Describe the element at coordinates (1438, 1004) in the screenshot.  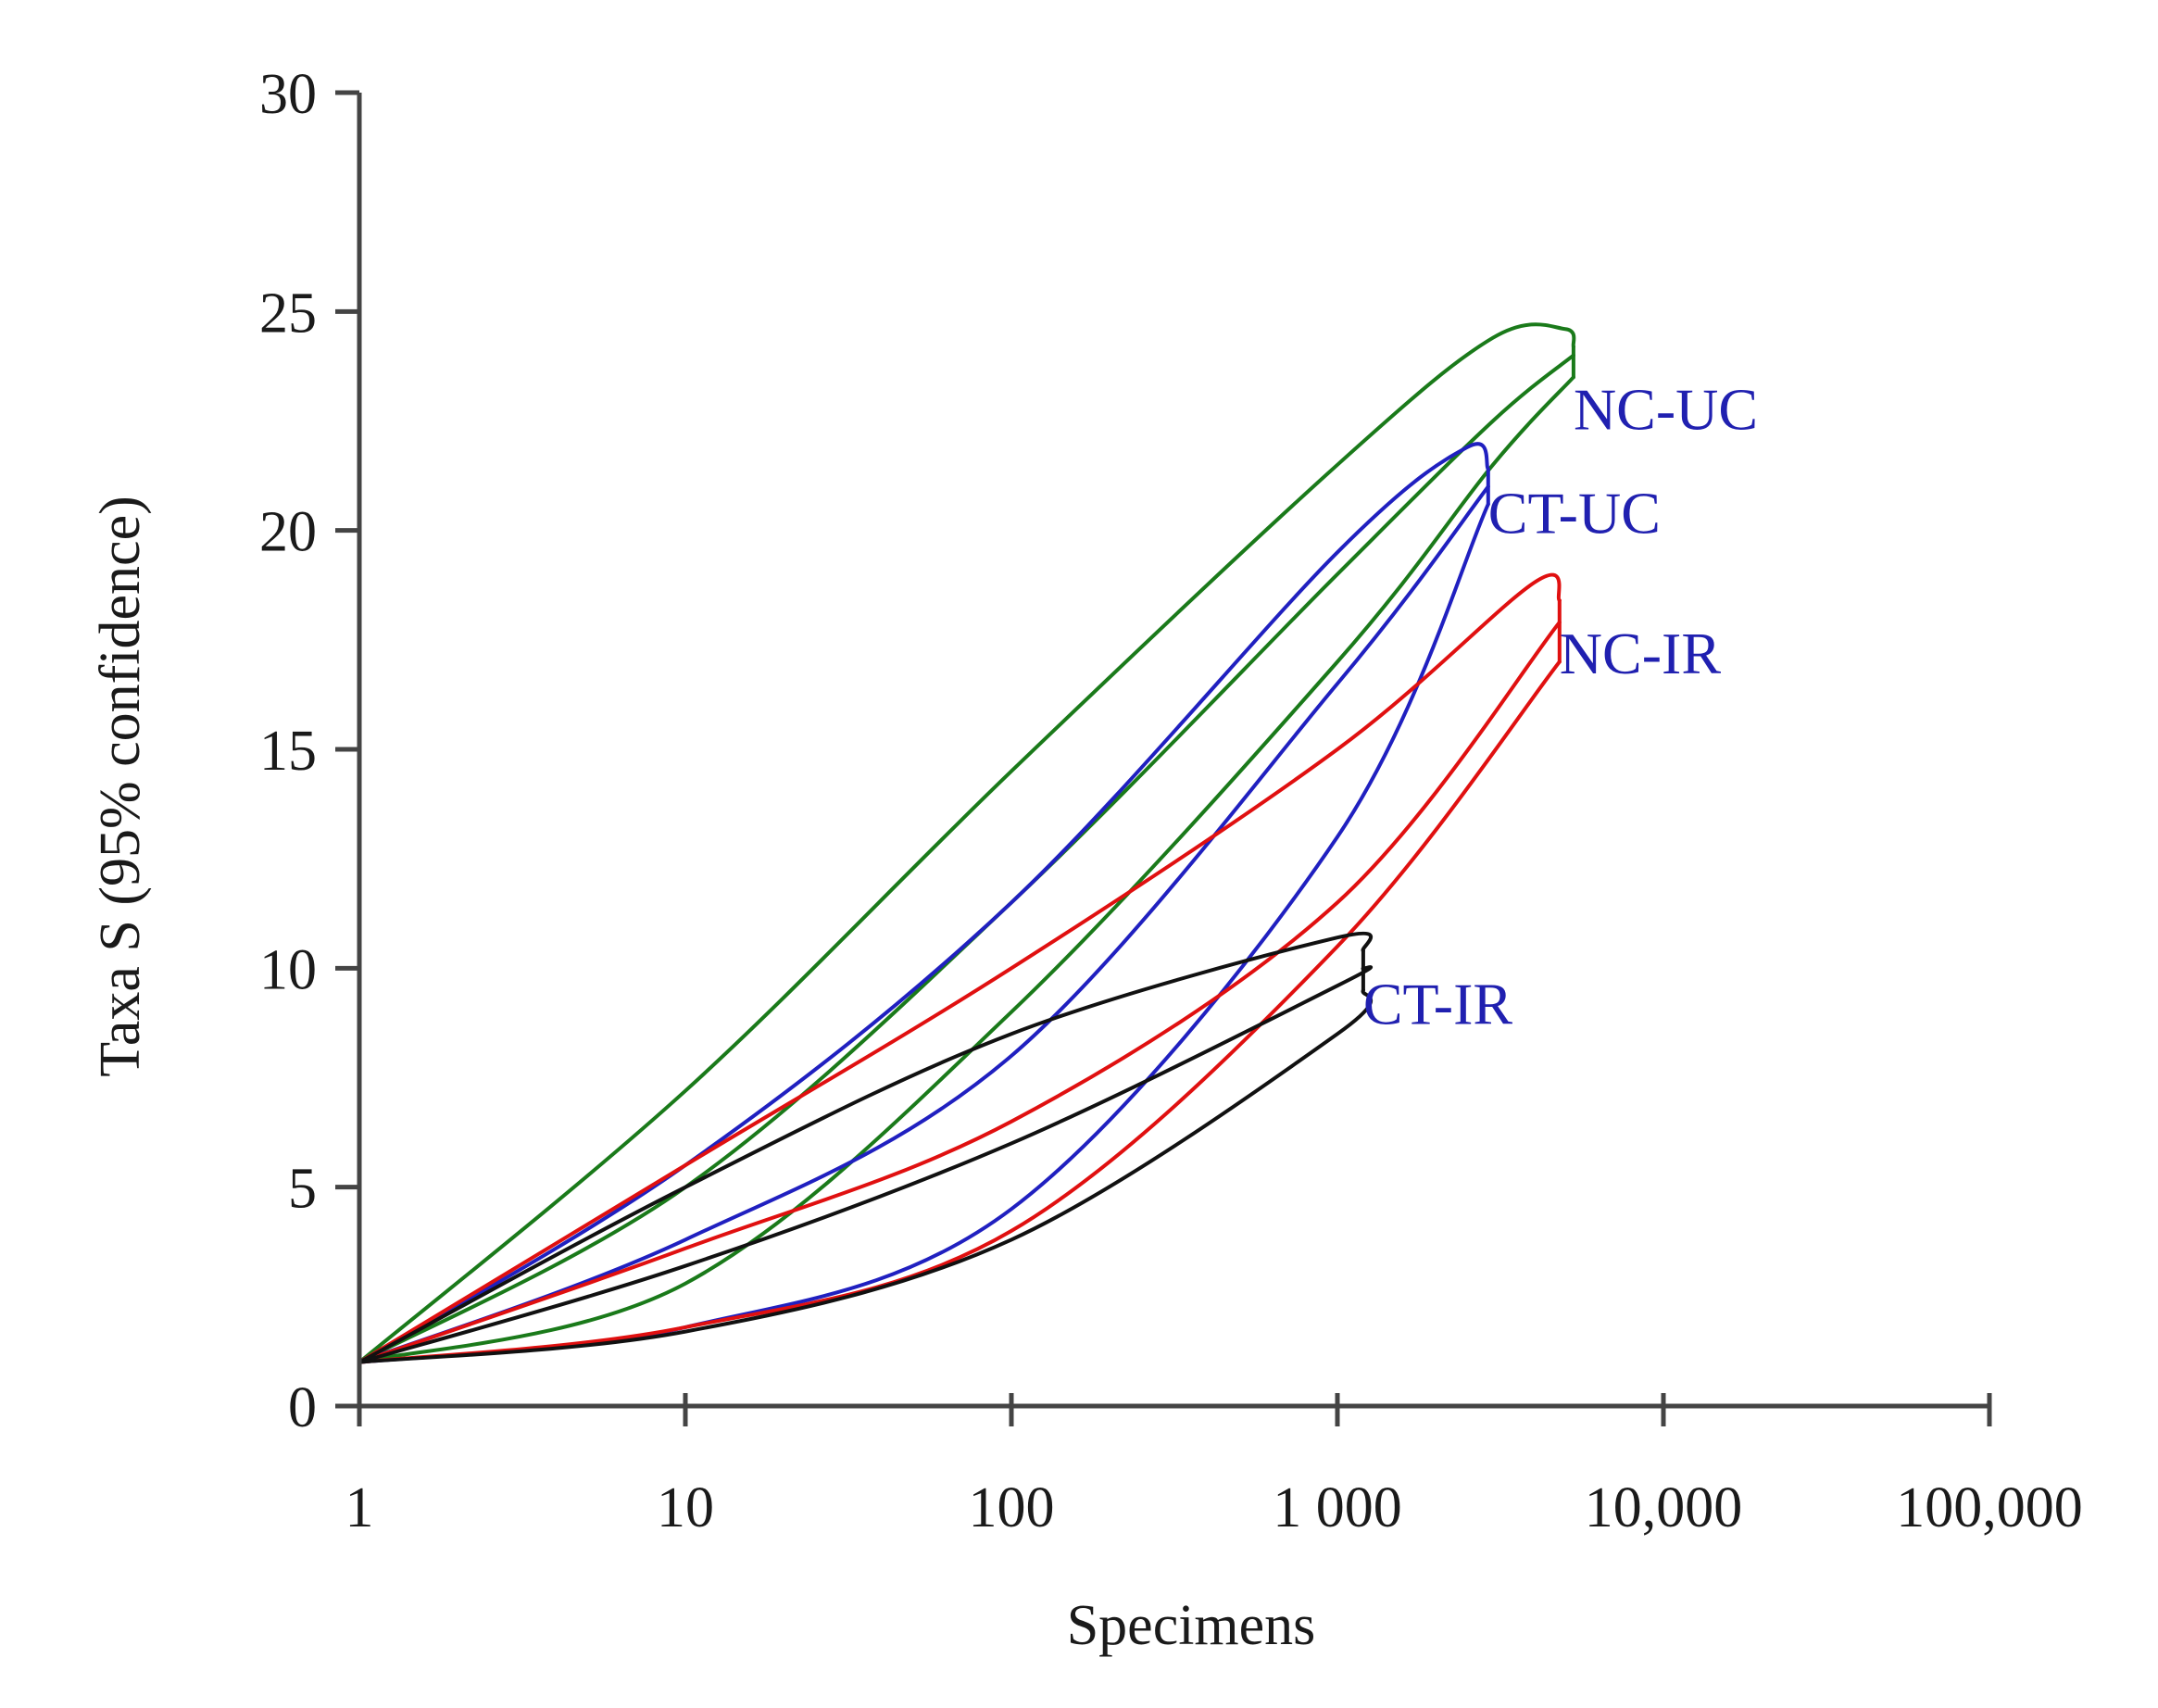
I see `series-label-ct-ir: CT-IR` at that location.